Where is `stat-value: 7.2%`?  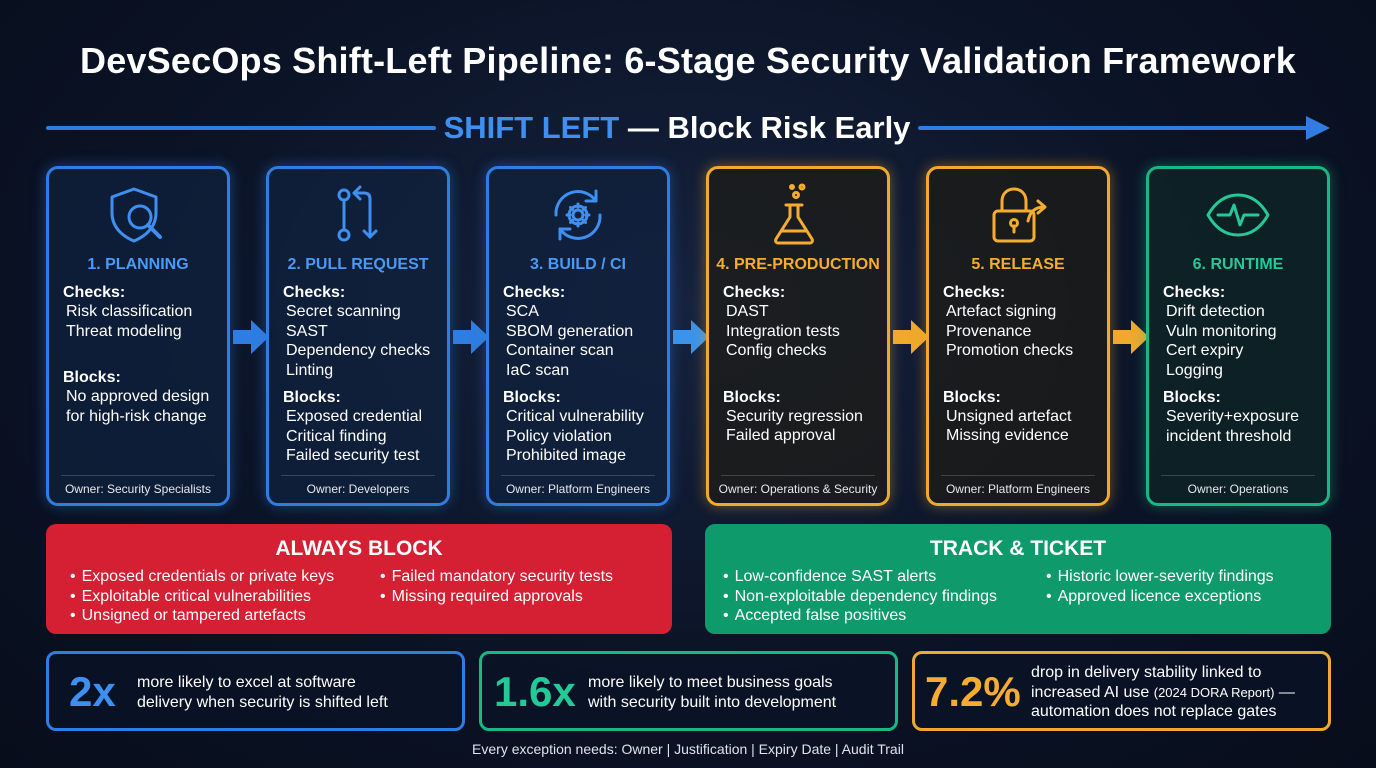
stat-value: 7.2% is located at coordinates (973, 691).